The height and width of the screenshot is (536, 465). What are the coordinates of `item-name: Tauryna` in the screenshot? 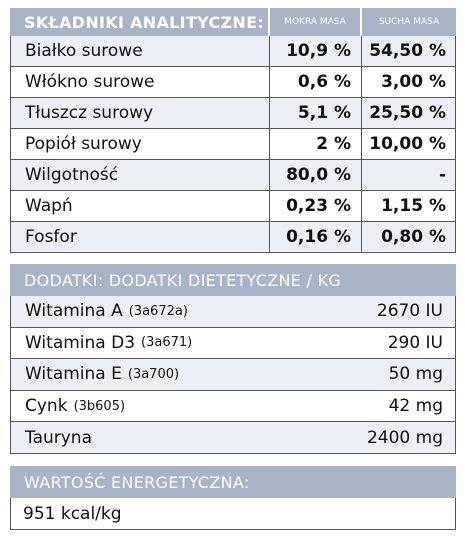 It's located at (59, 437).